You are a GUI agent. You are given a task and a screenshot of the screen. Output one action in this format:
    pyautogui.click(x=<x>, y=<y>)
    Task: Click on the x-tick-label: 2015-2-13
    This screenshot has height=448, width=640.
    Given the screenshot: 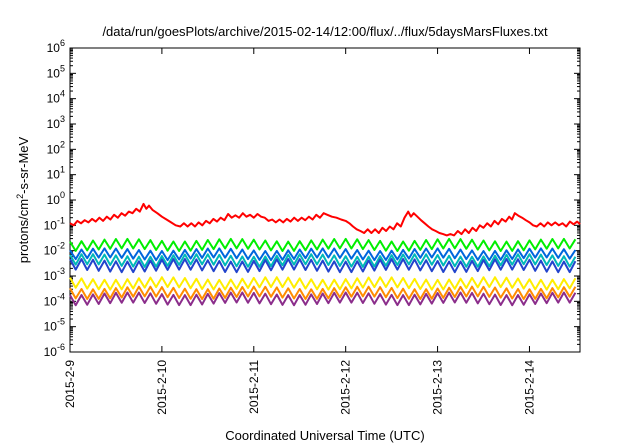 What is the action you would take?
    pyautogui.click(x=438, y=387)
    